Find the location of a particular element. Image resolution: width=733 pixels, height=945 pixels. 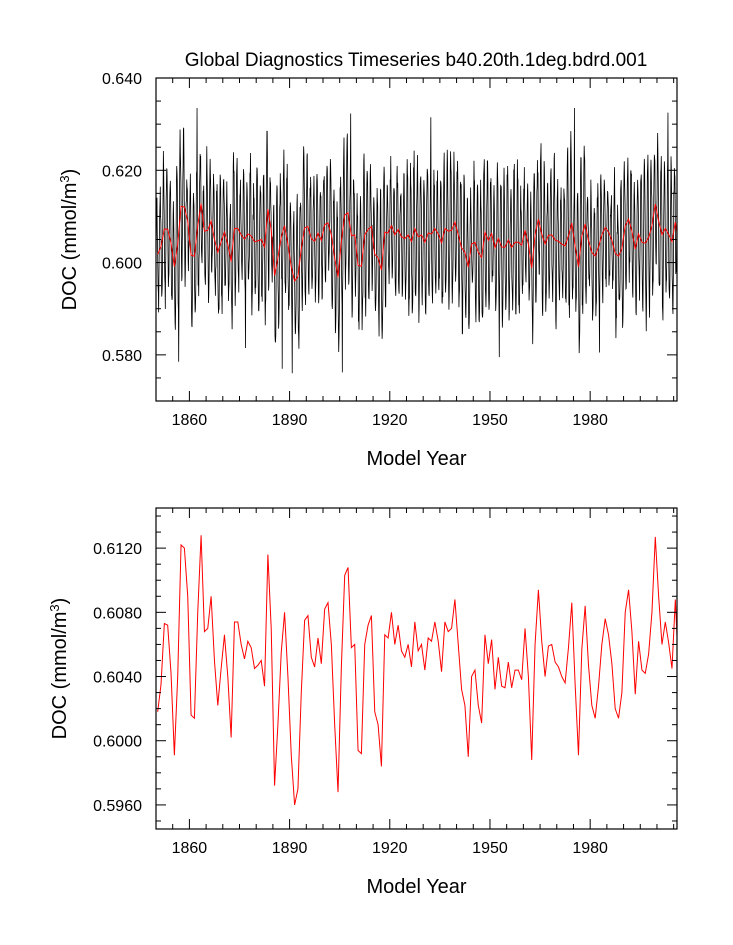

y-tick-label: 0.6080 is located at coordinates (117, 613).